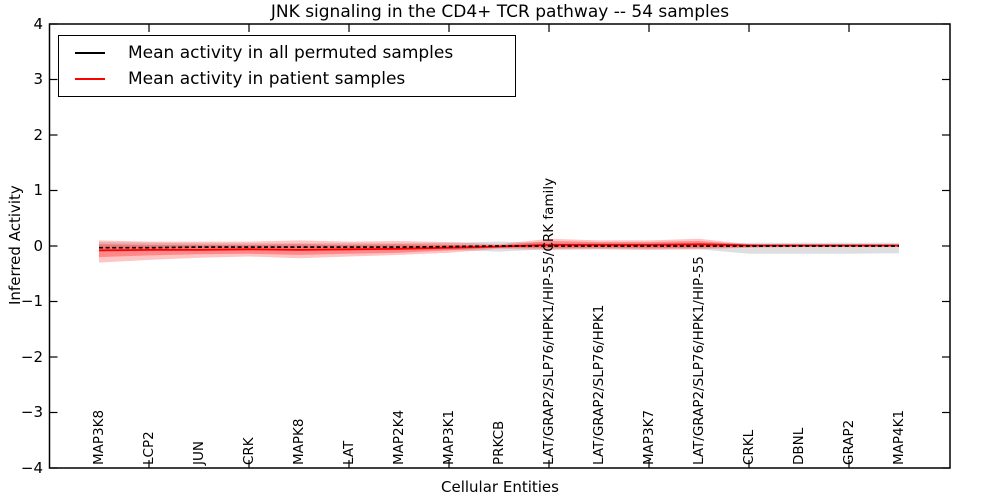 This screenshot has height=500, width=1000. I want to click on y-tick-label: 3, so click(38, 79).